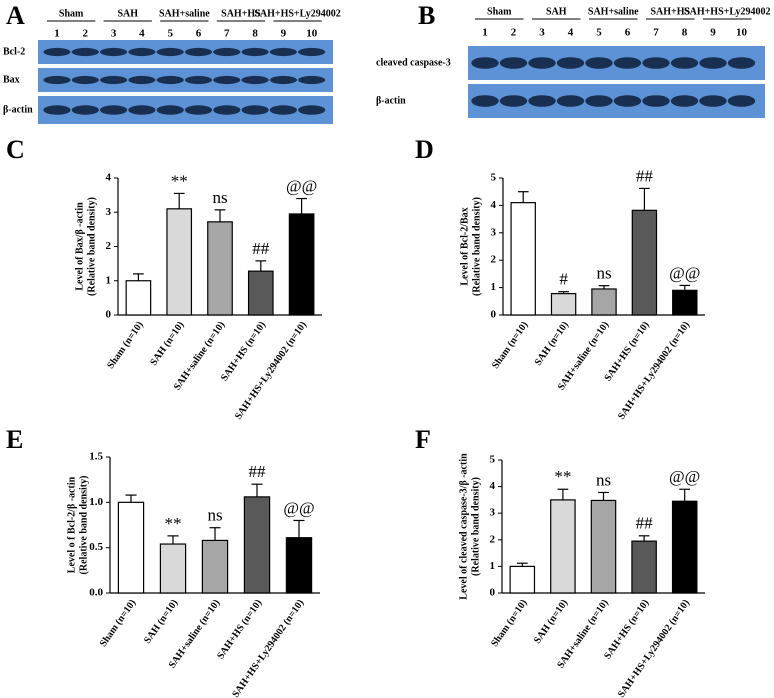 This screenshot has width=774, height=698. I want to click on y-tick-label: 5, so click(494, 178).